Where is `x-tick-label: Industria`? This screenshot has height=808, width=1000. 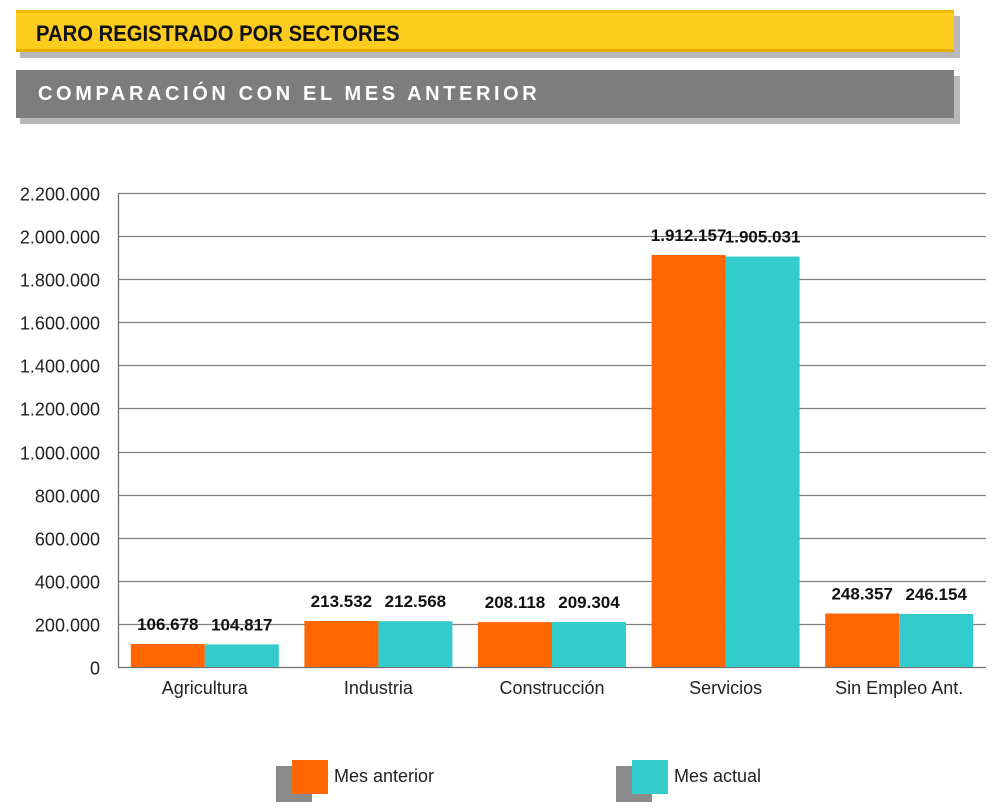
x-tick-label: Industria is located at coordinates (379, 688).